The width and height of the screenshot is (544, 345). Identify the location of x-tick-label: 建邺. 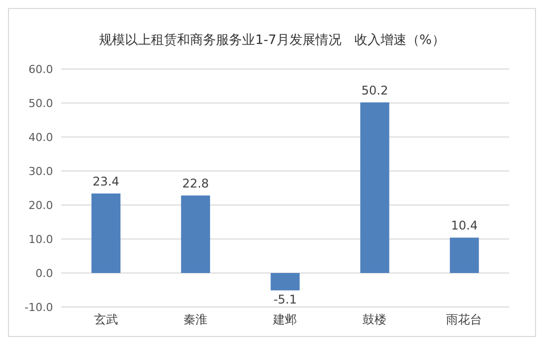
(284, 319).